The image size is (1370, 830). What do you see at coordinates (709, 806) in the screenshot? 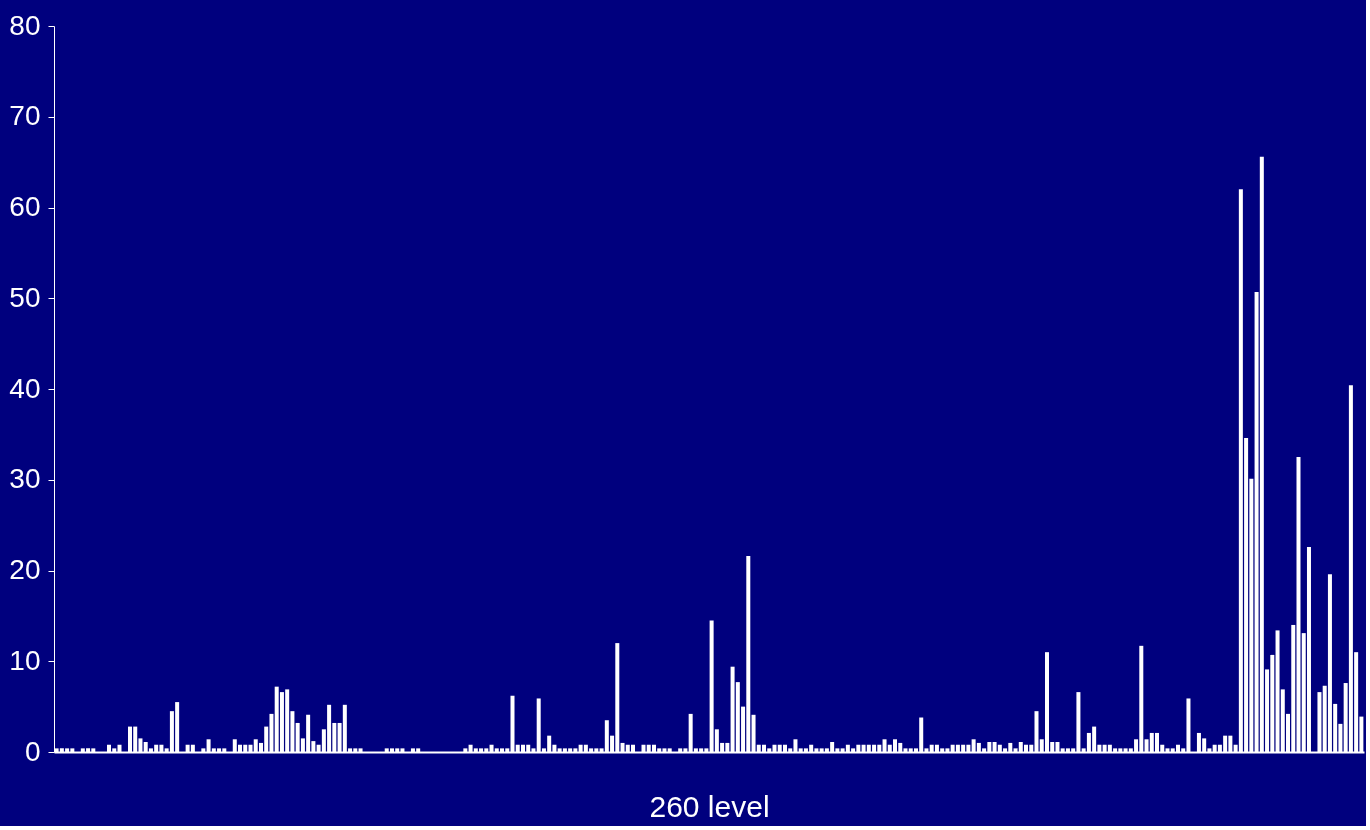
I see `x-axis-title: 260 level` at bounding box center [709, 806].